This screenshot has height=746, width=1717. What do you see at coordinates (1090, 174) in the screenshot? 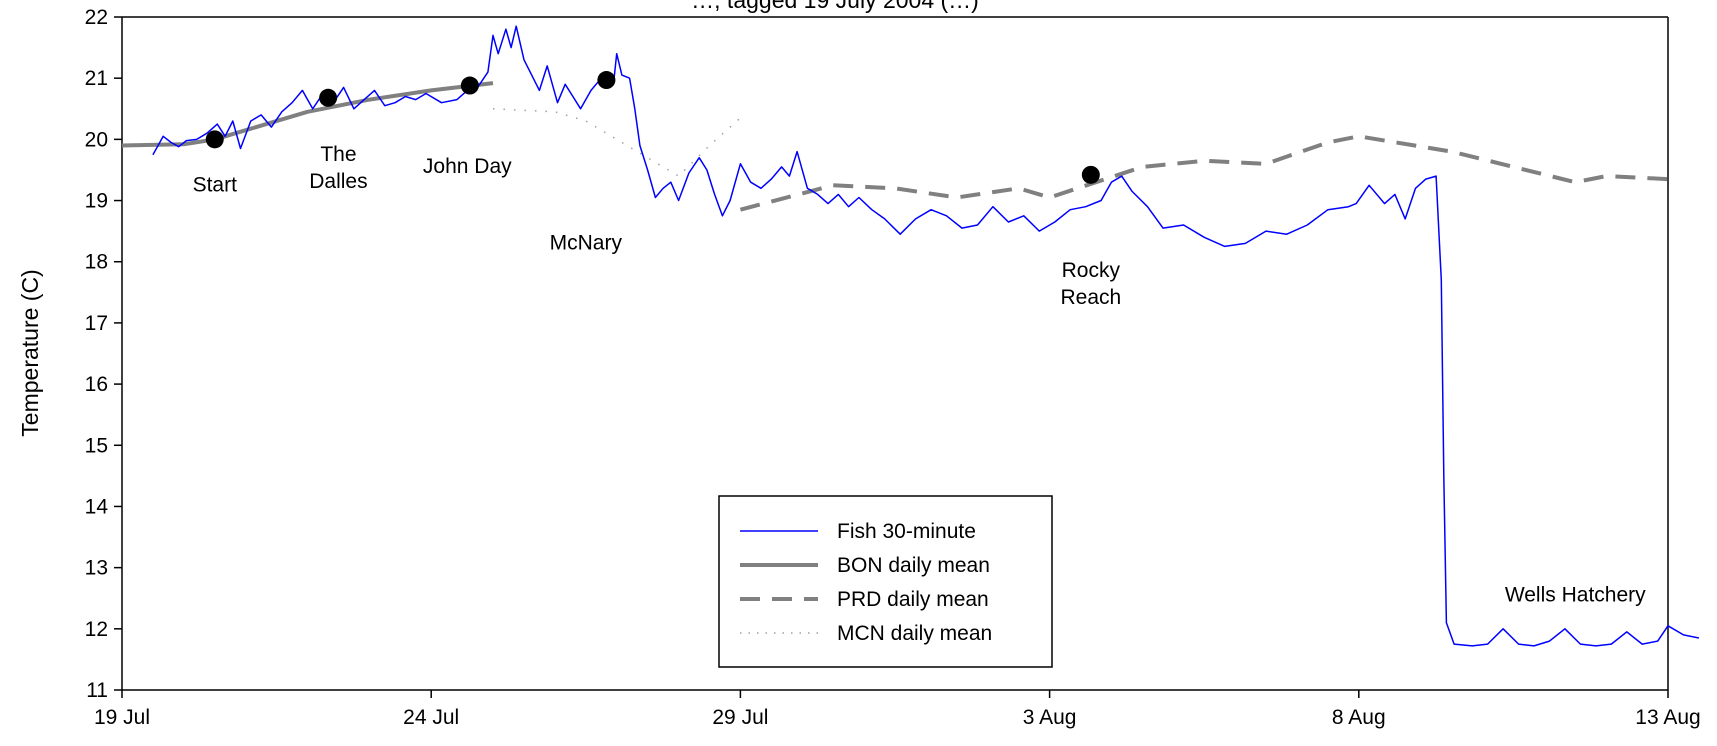
I see `marker-rocky-reach` at bounding box center [1090, 174].